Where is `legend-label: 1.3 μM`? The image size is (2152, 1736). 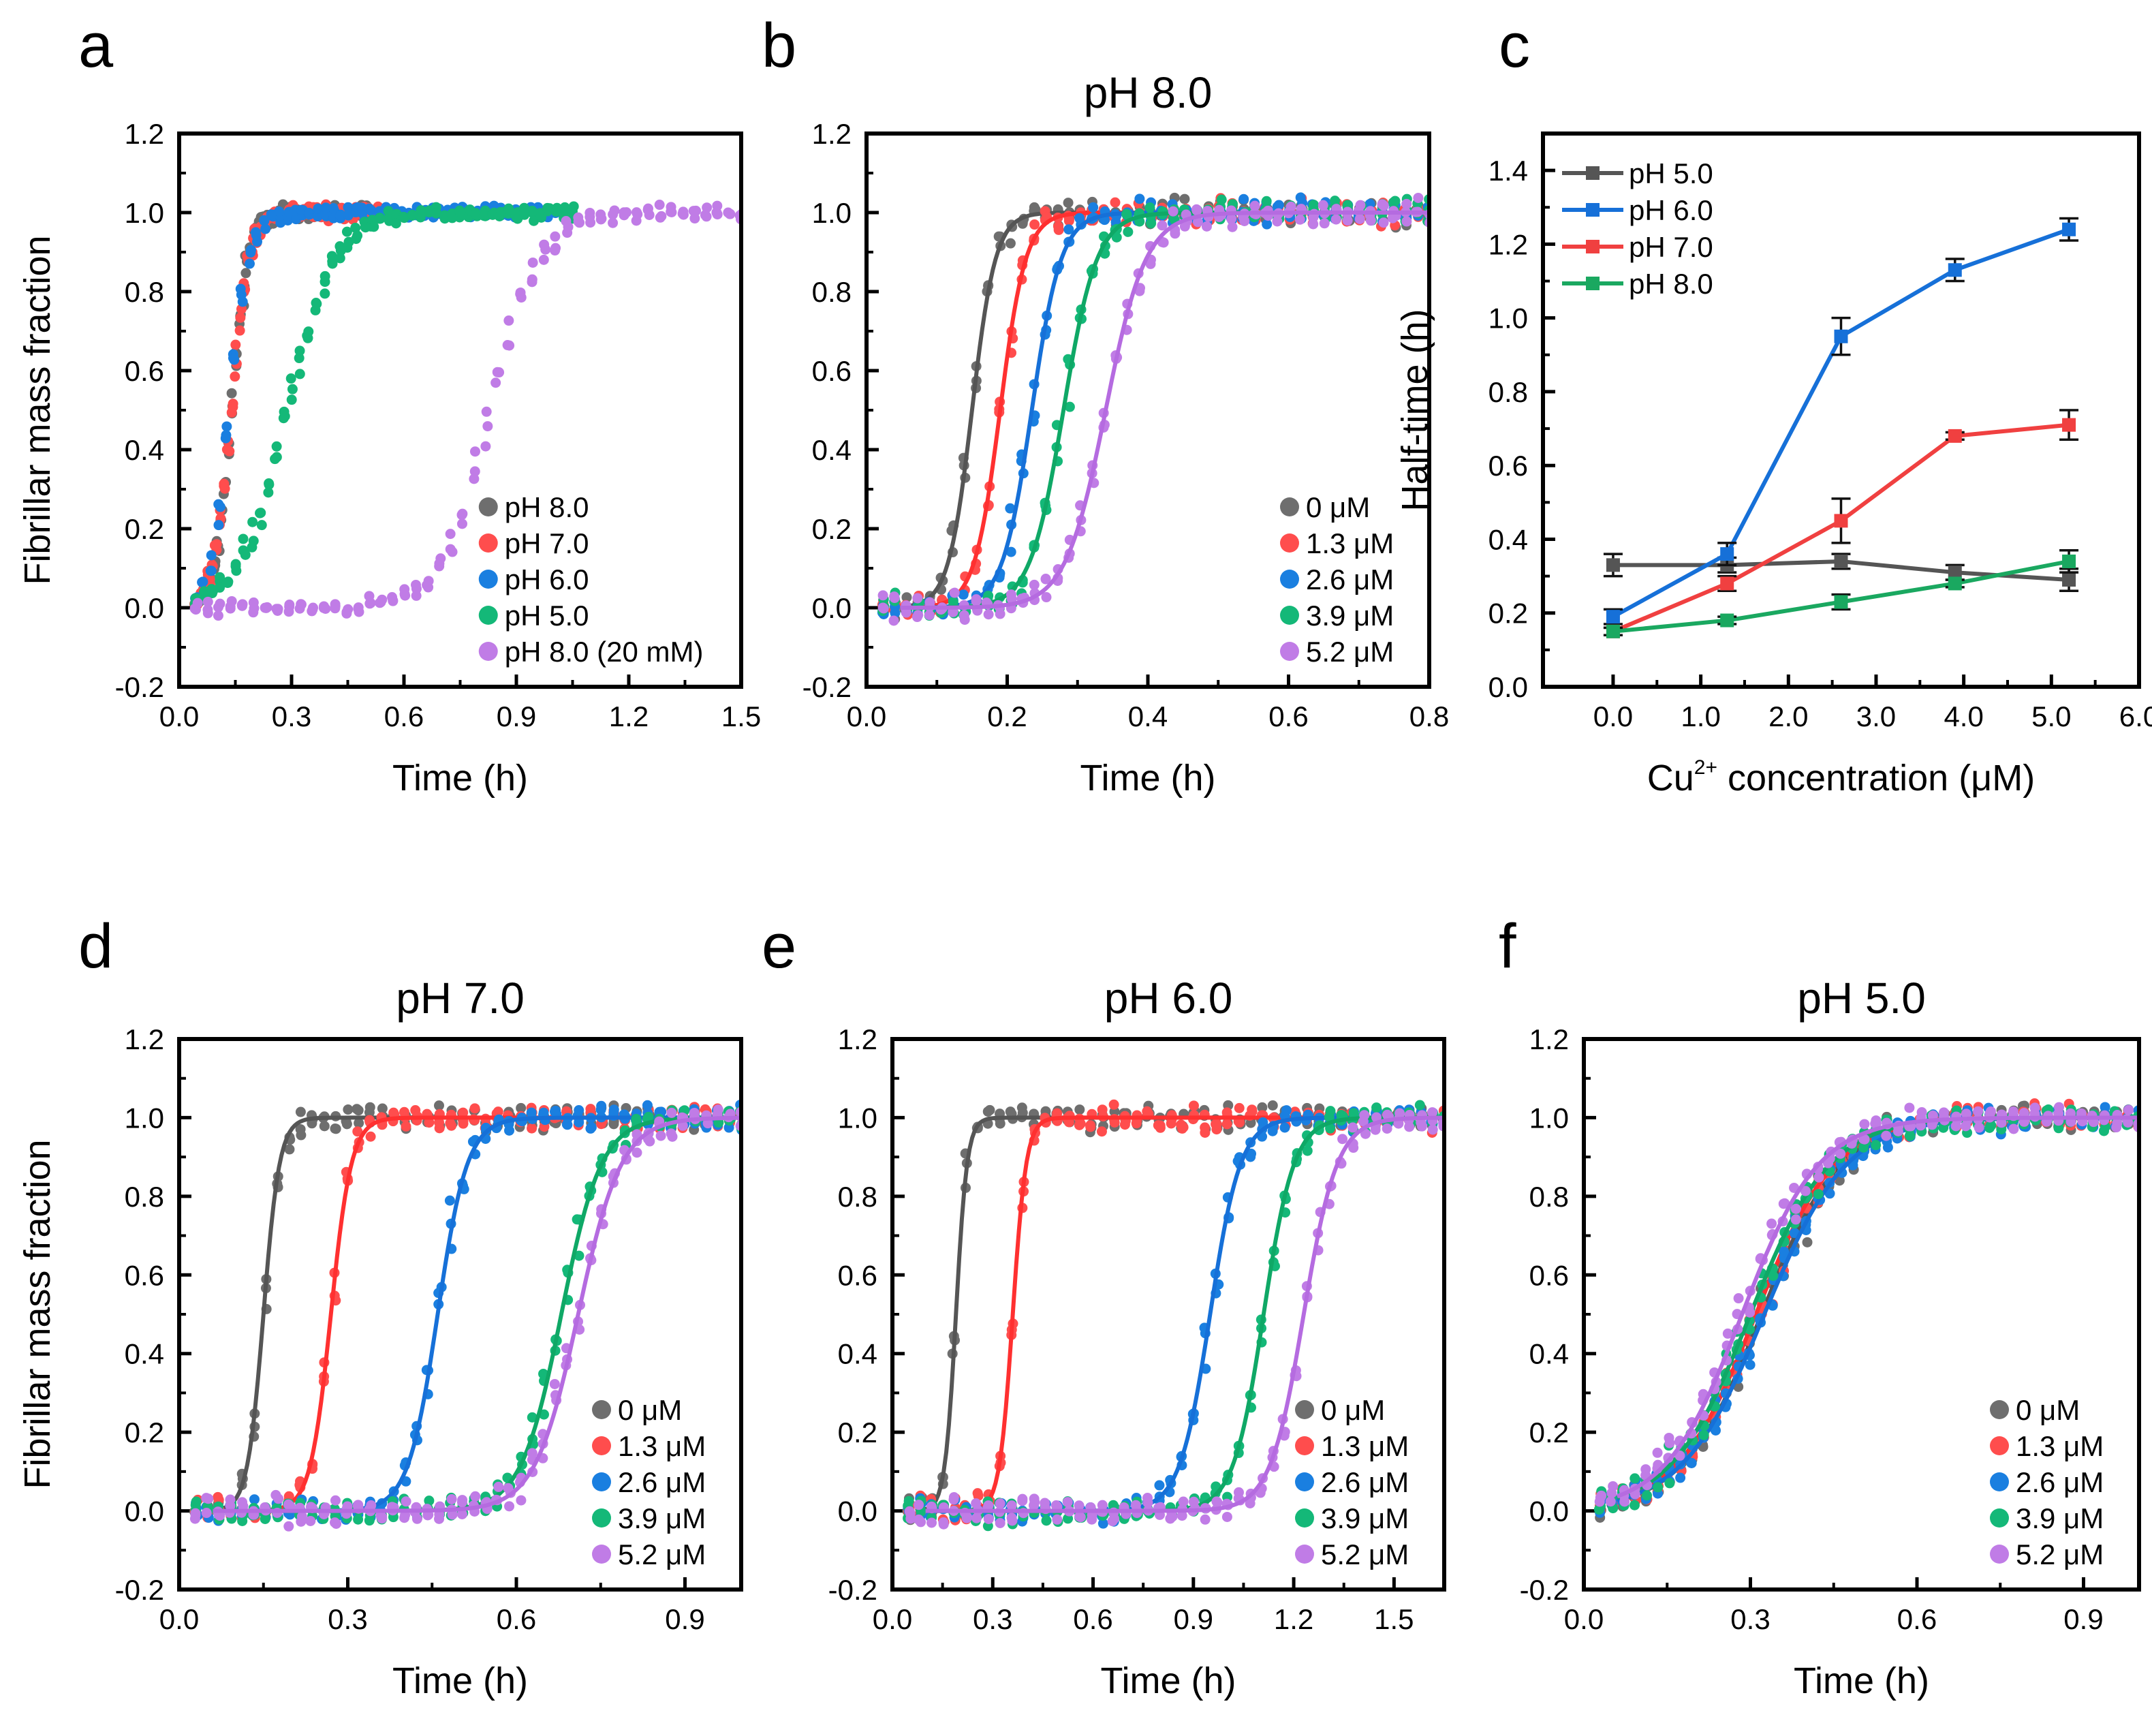 legend-label: 1.3 μM is located at coordinates (1350, 543).